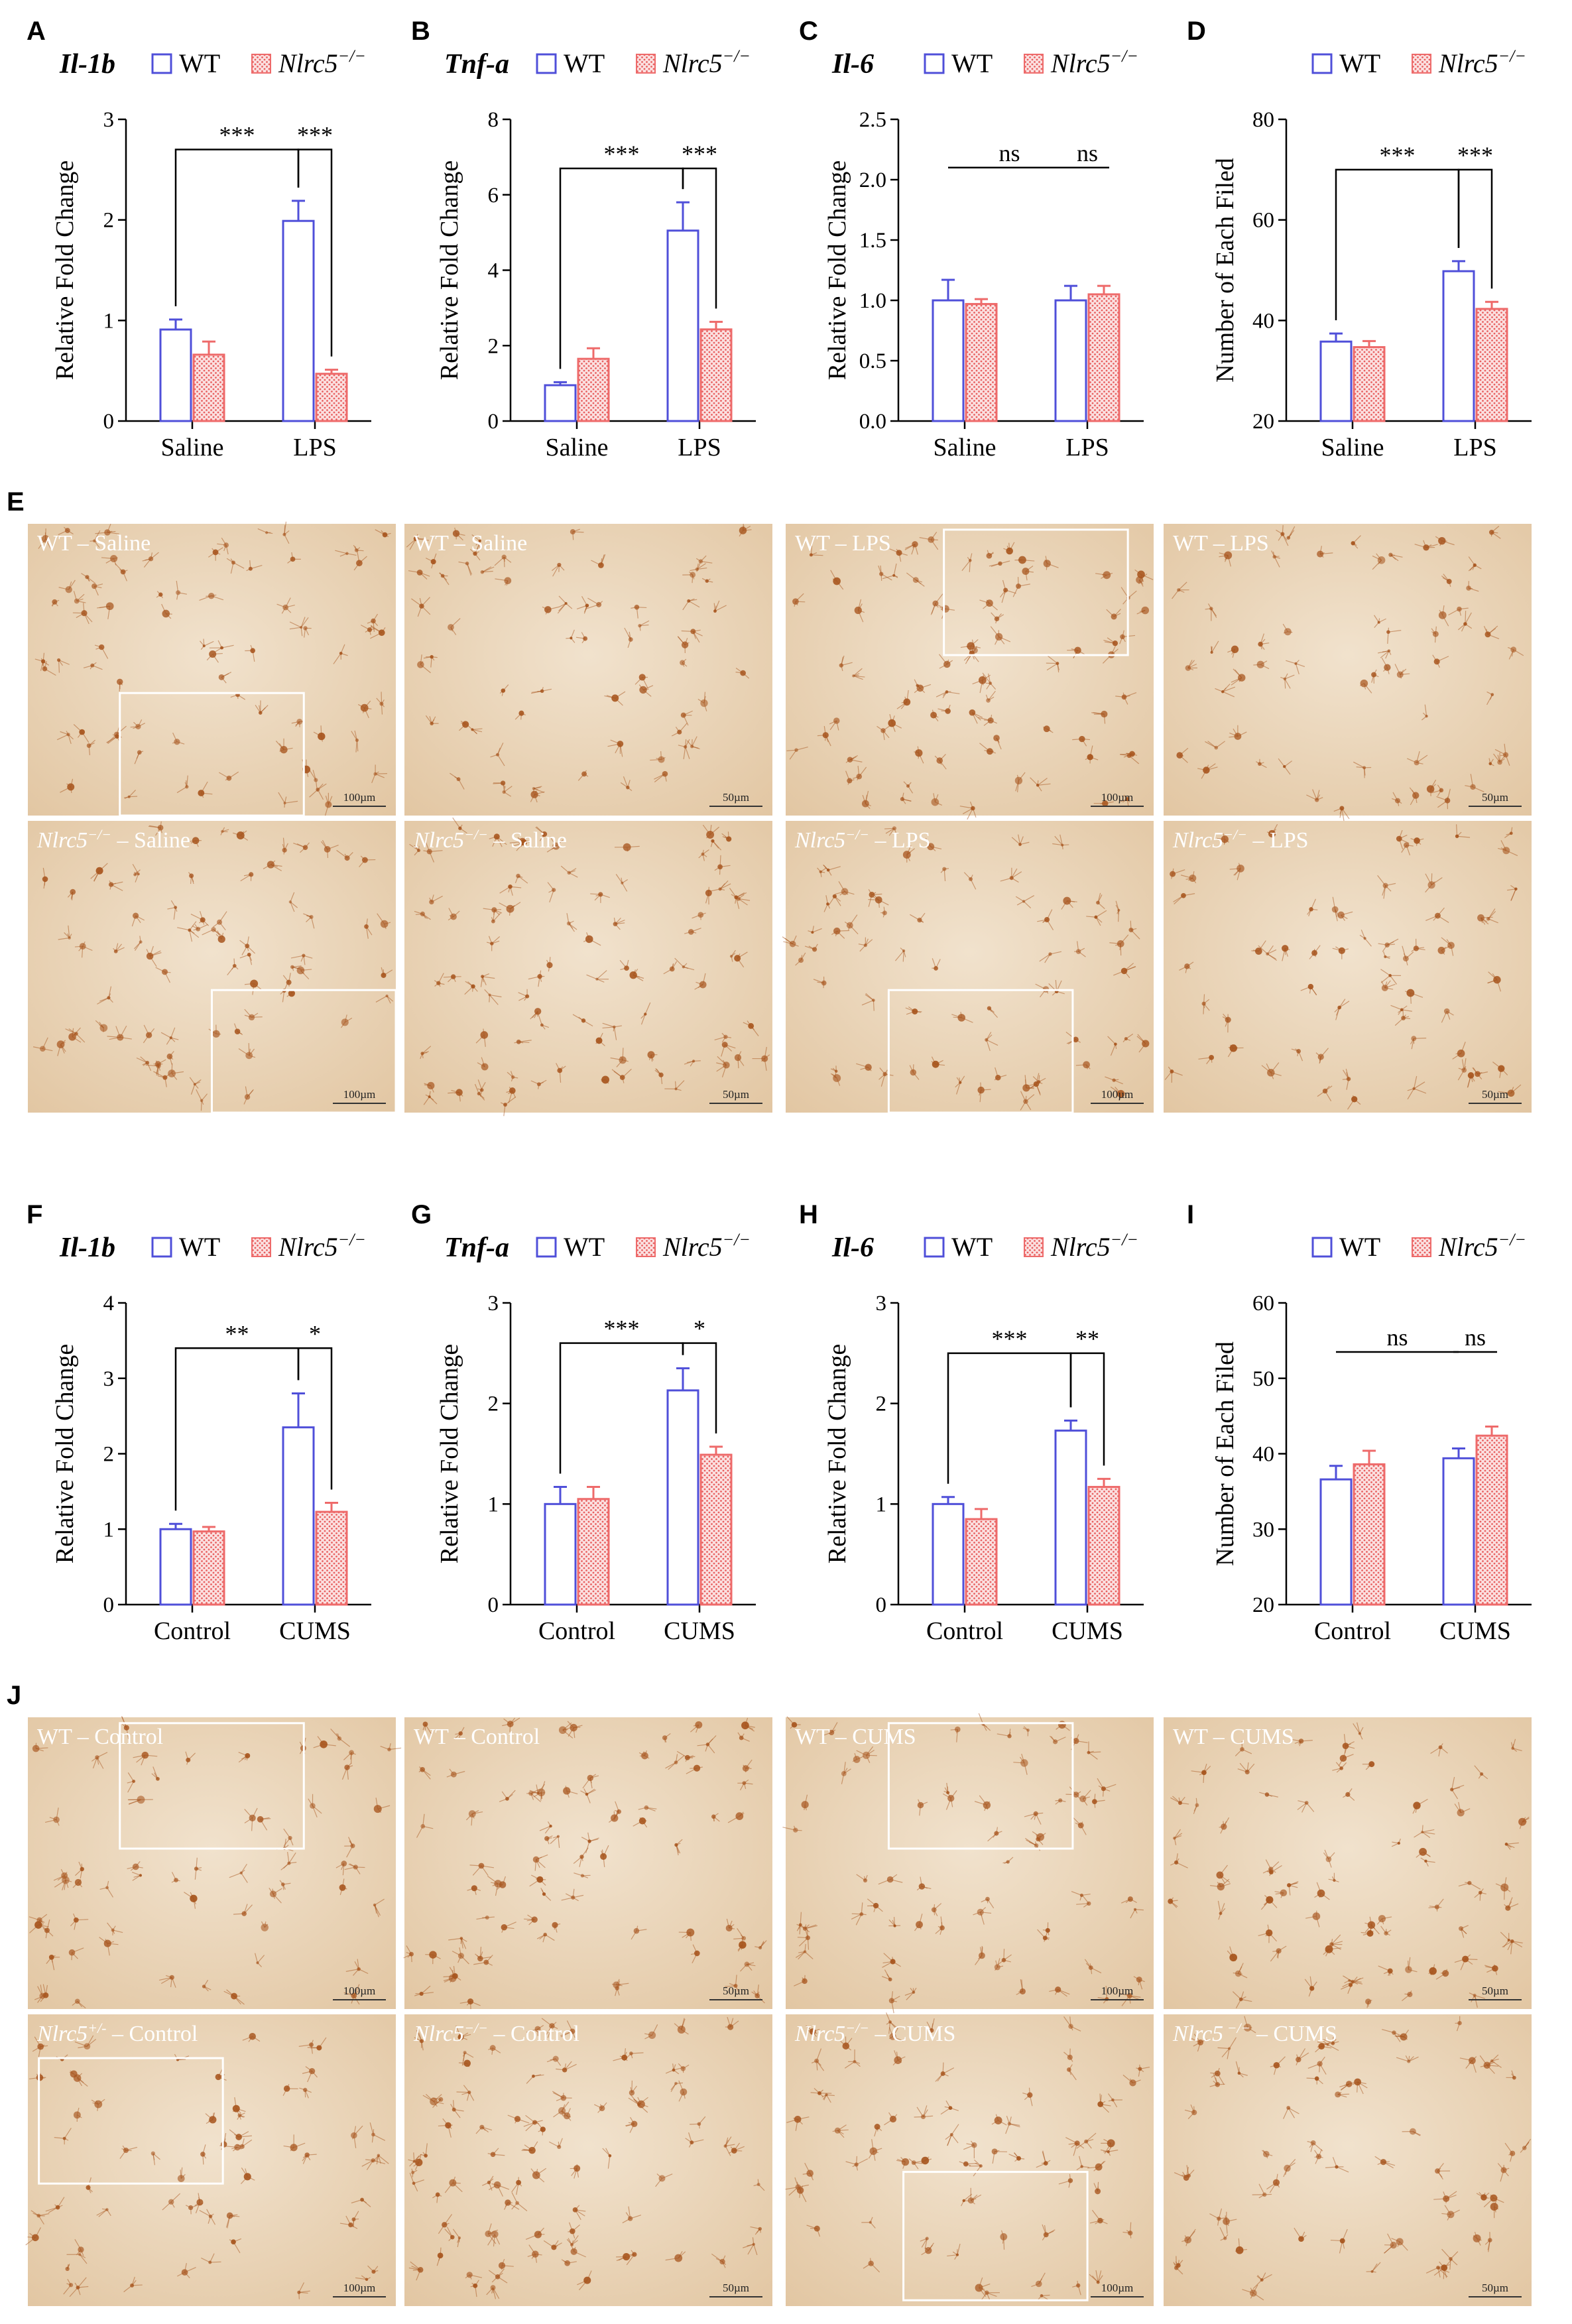 The image size is (1572, 2324). What do you see at coordinates (699, 1388) in the screenshot?
I see `significance-bracket` at bounding box center [699, 1388].